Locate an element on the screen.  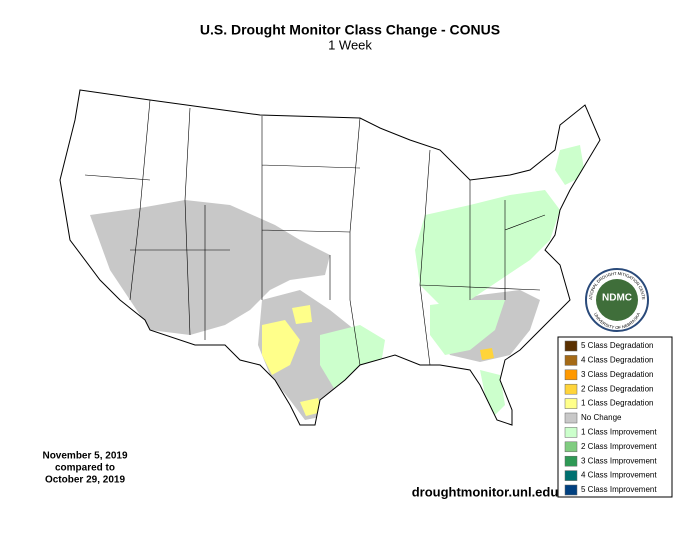
logo-center is located at coordinates (617, 300).